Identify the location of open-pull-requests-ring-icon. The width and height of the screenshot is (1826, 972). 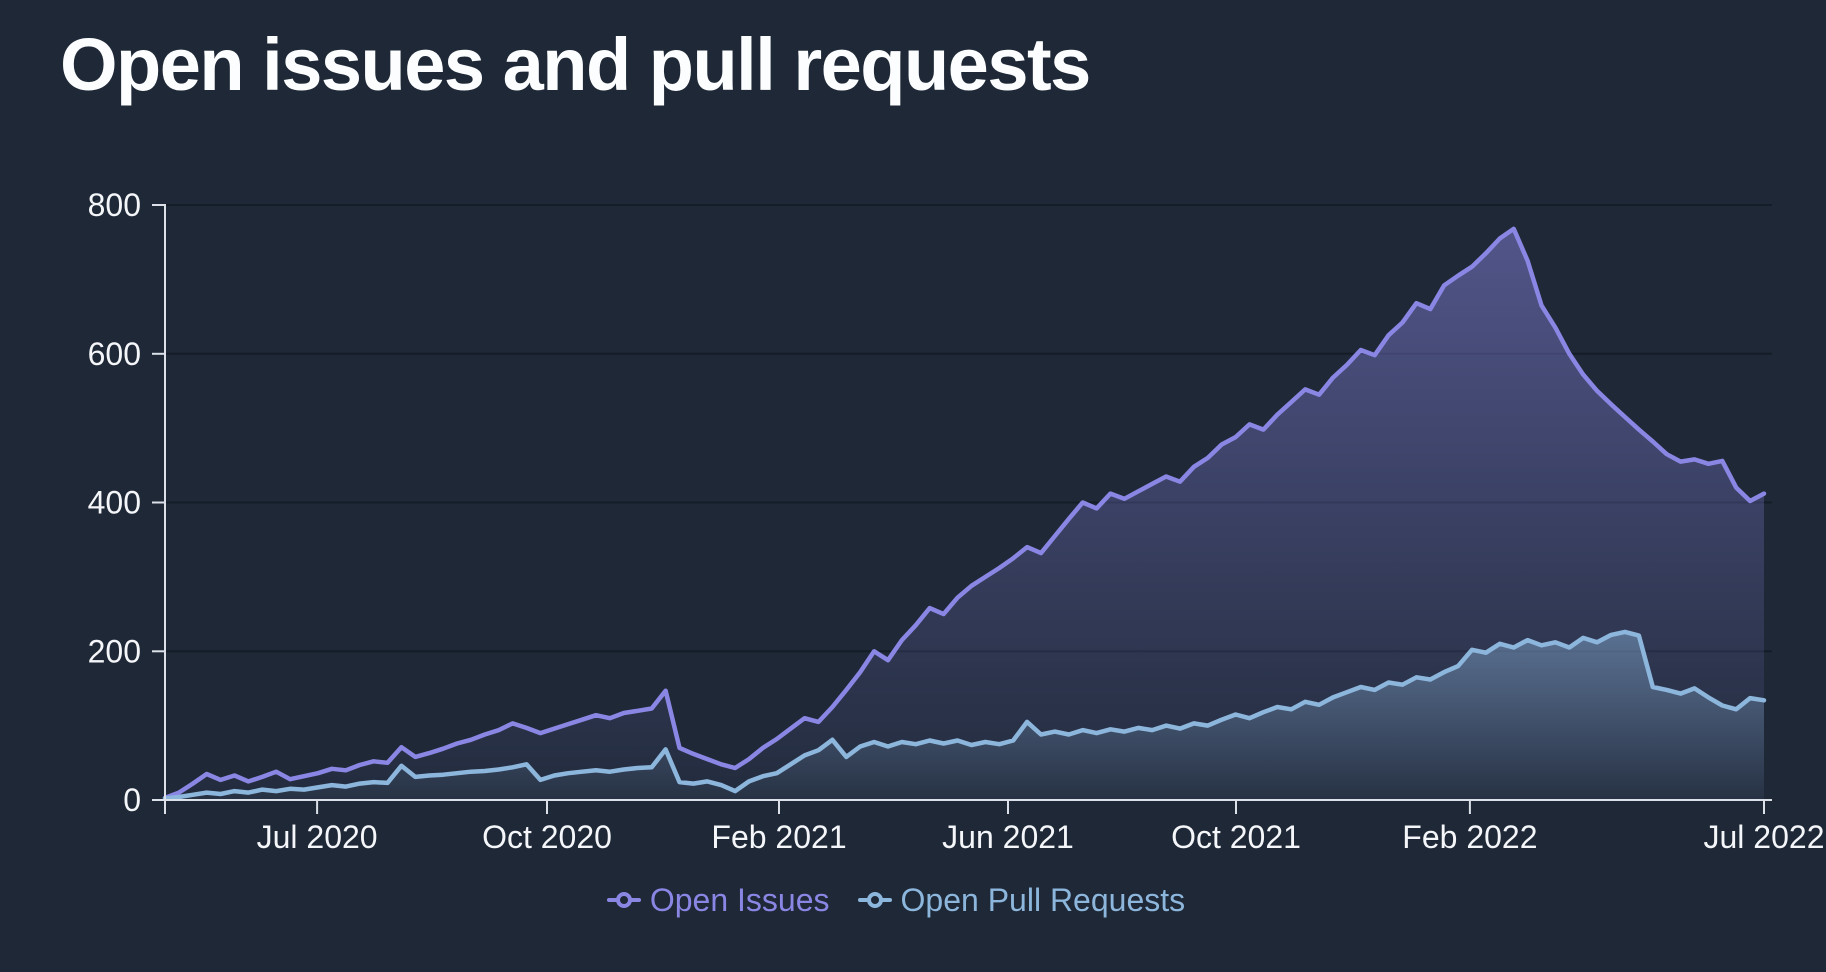
(874, 900).